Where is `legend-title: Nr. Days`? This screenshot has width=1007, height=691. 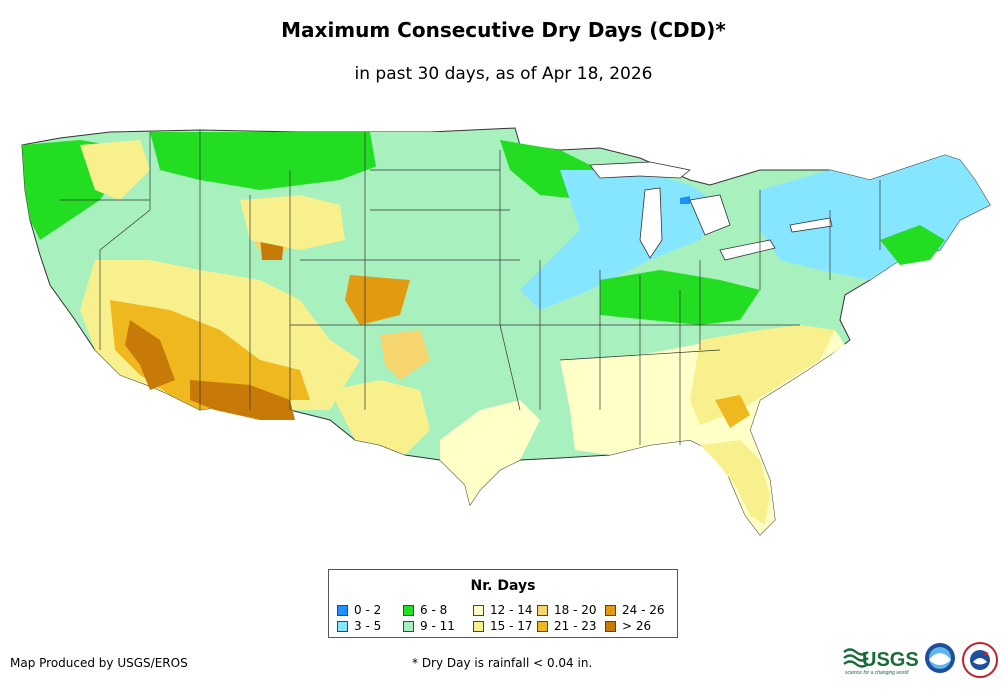 legend-title: Nr. Days is located at coordinates (503, 586).